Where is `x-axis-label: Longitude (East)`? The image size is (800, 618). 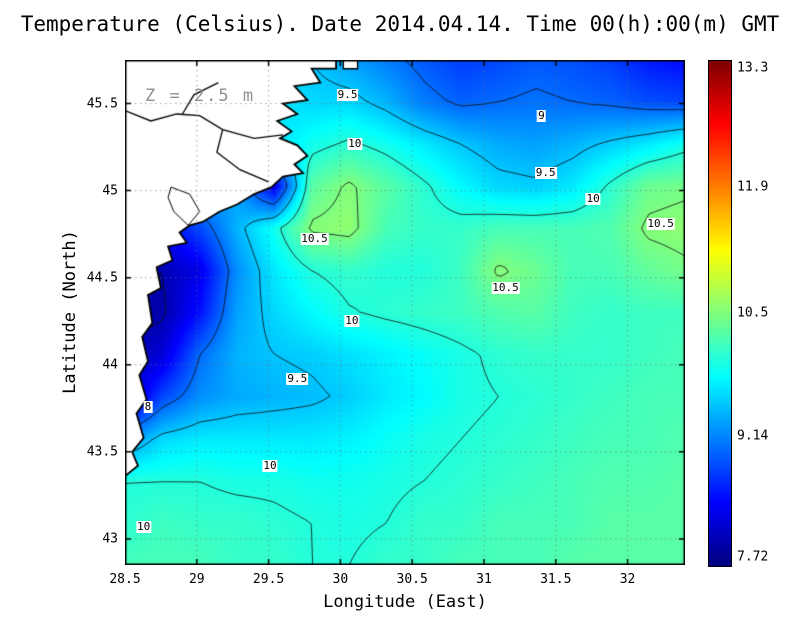
x-axis-label: Longitude (East) is located at coordinates (405, 602).